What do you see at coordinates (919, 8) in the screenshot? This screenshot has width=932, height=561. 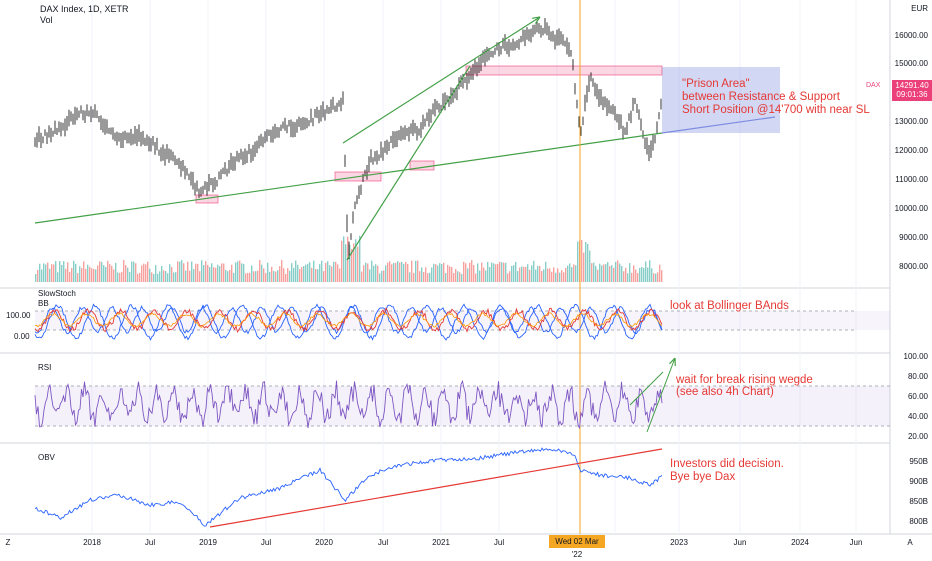 I see `currency-label: EUR` at bounding box center [919, 8].